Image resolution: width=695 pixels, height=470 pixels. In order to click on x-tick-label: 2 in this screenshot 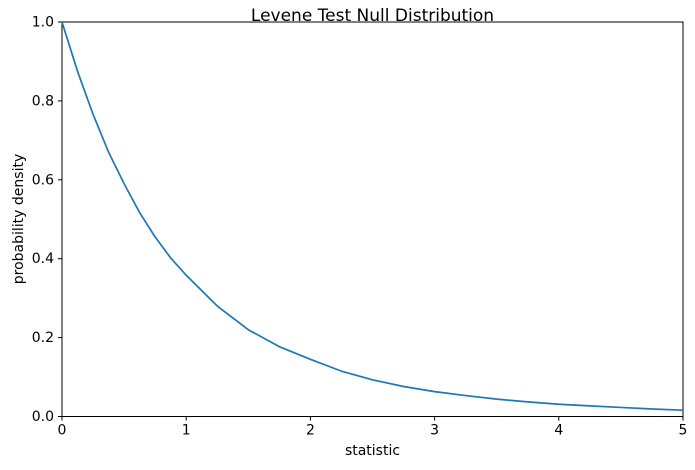, I will do `click(310, 431)`.